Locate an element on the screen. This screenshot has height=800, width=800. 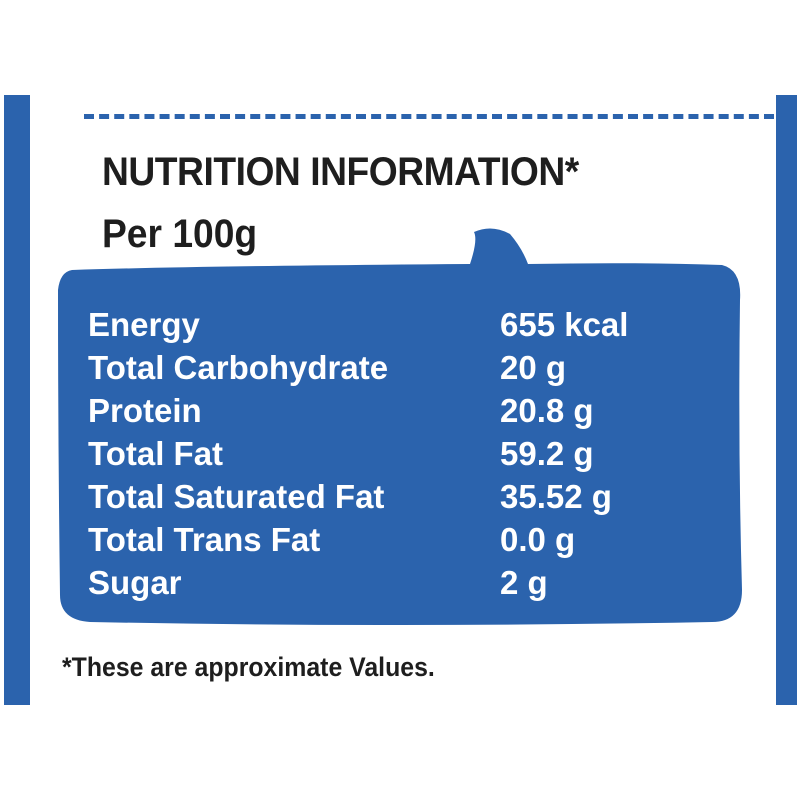
nutrient-name: Energy is located at coordinates (144, 324).